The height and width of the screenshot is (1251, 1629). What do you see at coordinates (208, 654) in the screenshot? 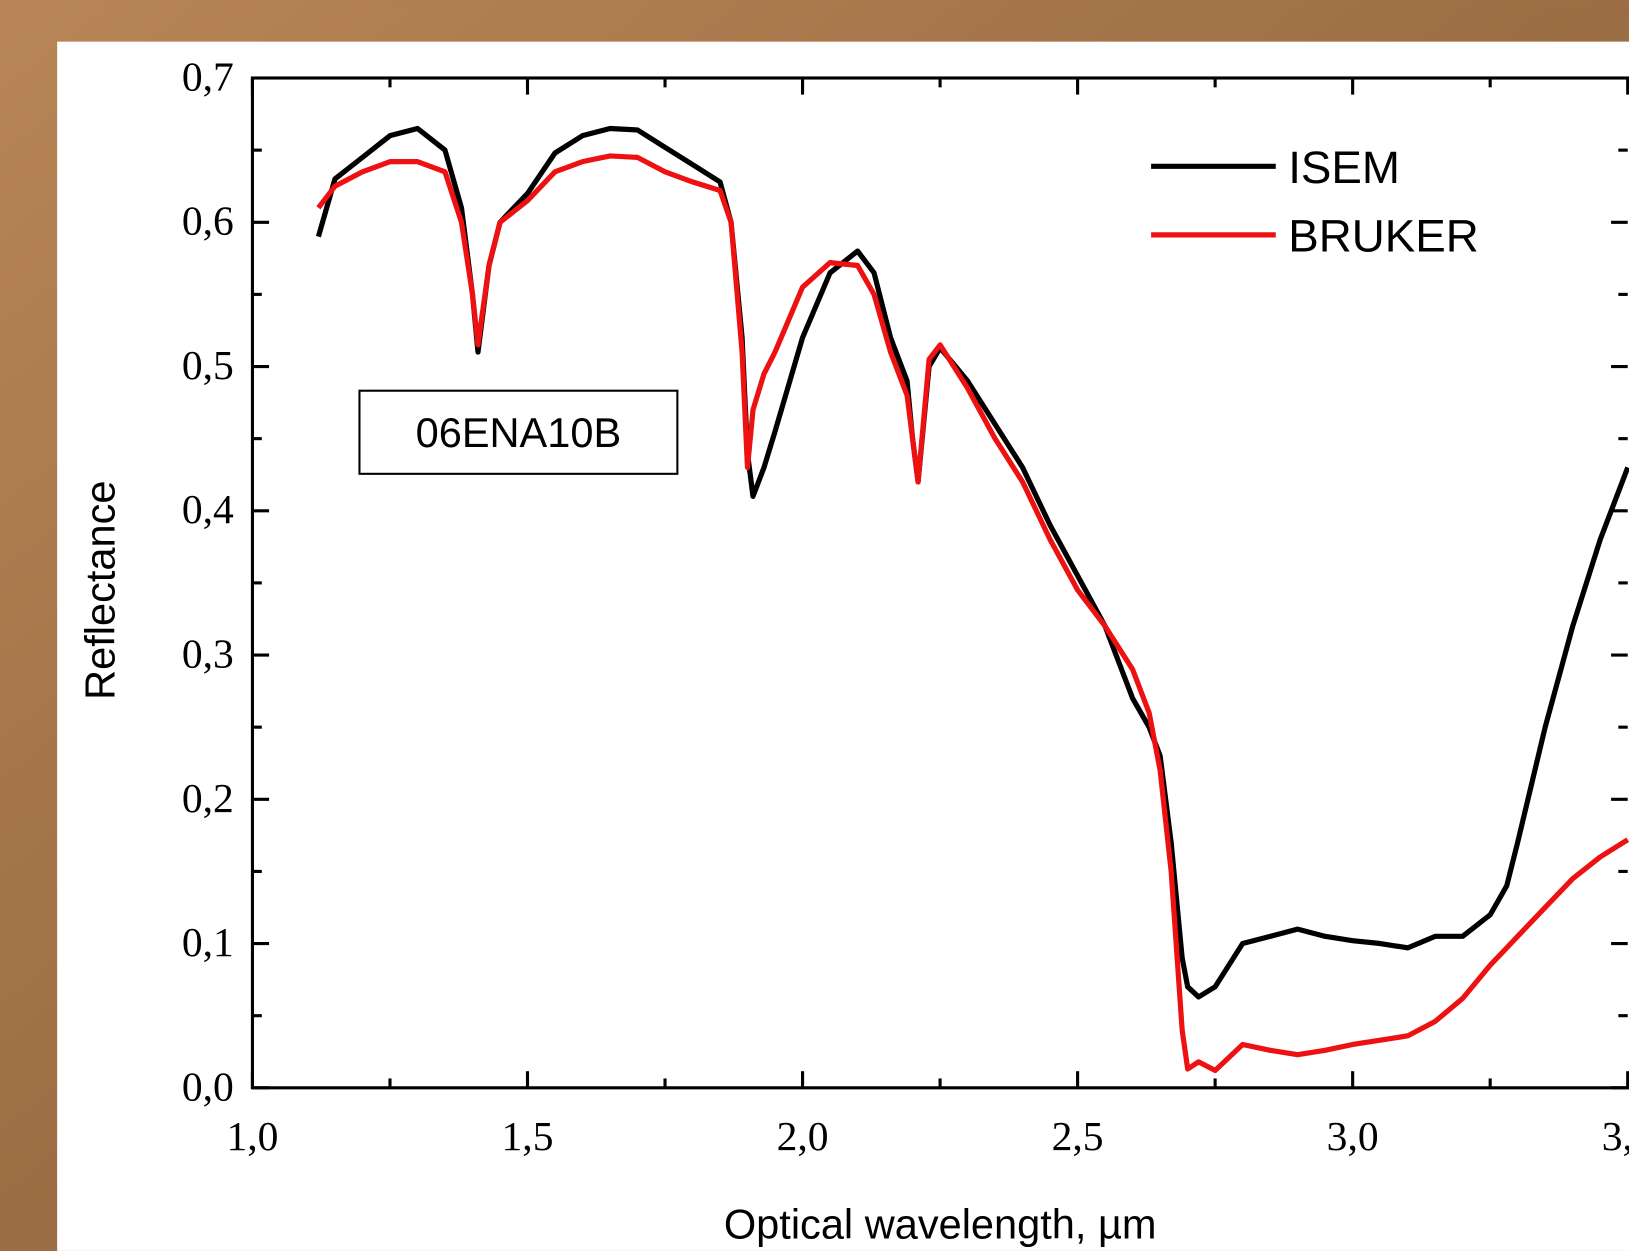
I see `y-tick-label: 0,3` at bounding box center [208, 654].